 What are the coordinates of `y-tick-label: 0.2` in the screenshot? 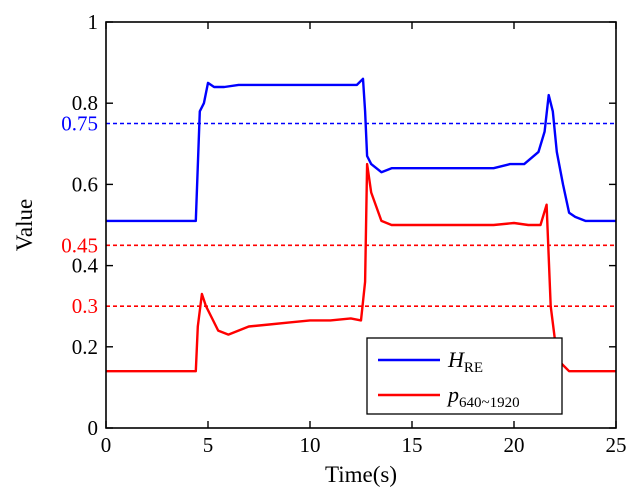 It's located at (85, 347).